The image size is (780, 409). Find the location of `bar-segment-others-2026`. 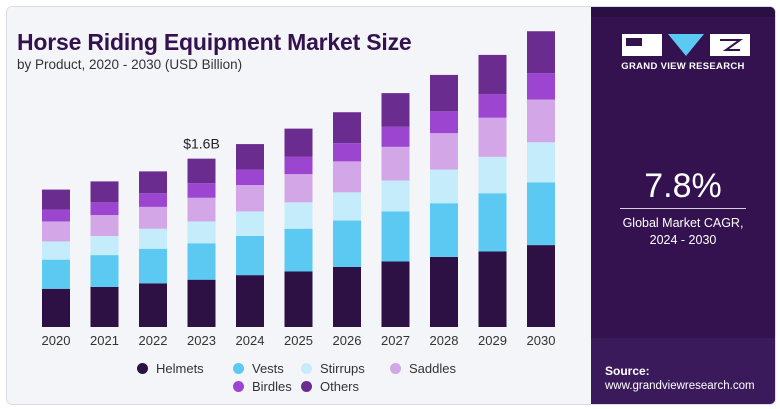

bar-segment-others-2026 is located at coordinates (347, 128).